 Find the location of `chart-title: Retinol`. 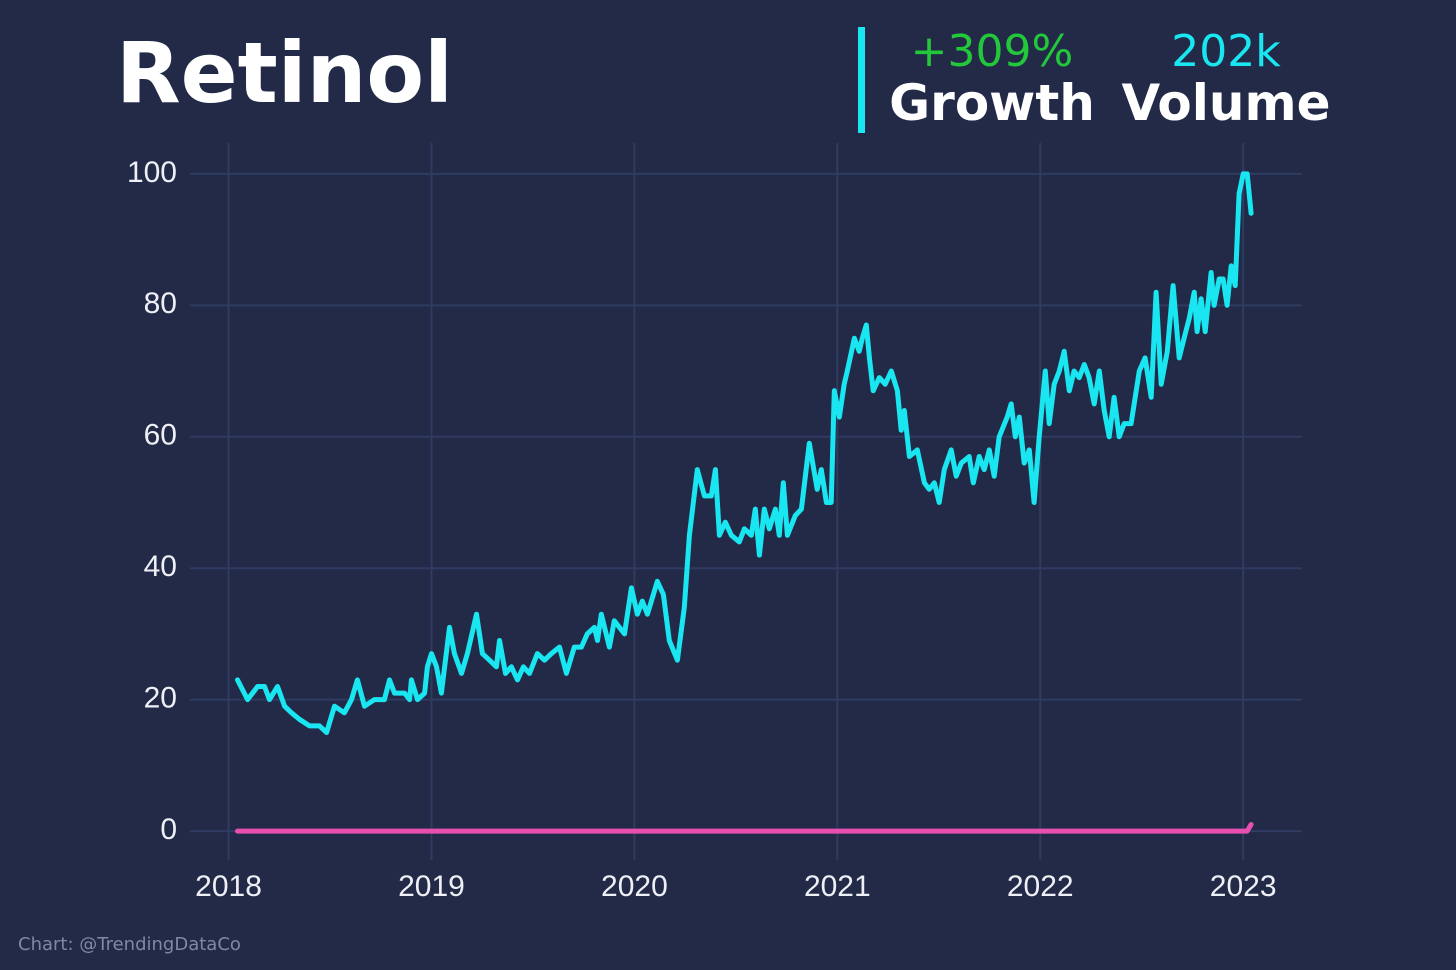

chart-title: Retinol is located at coordinates (284, 73).